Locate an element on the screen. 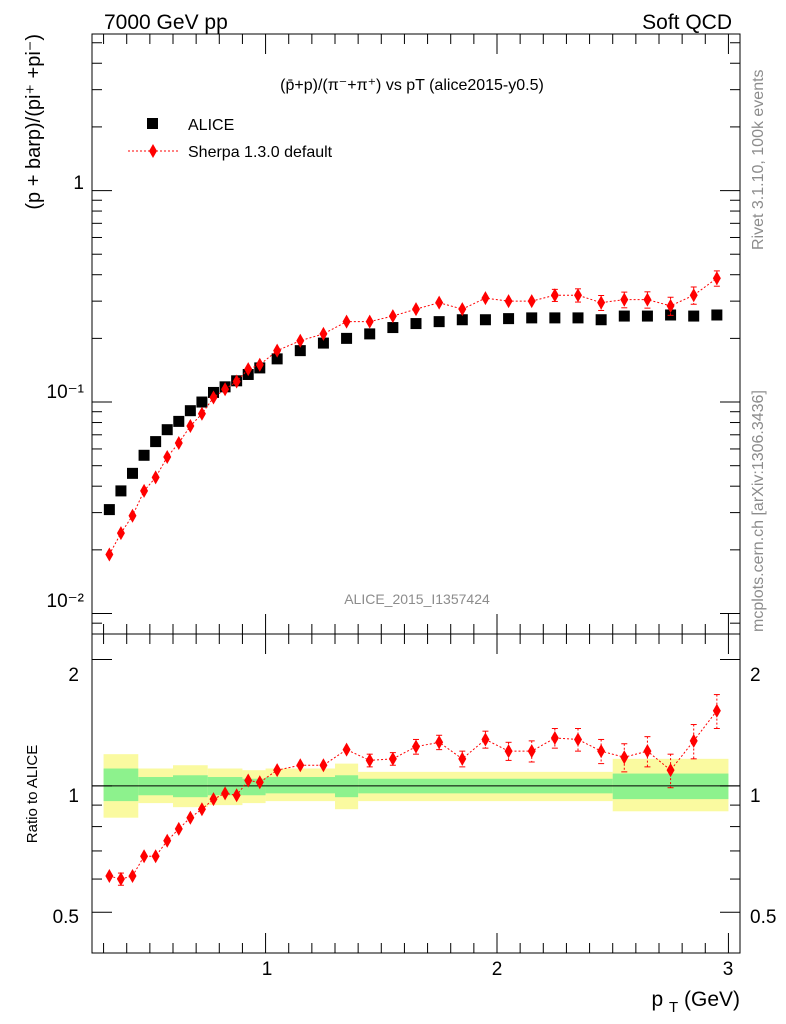  x-axis-label-sub: T is located at coordinates (673, 1007).